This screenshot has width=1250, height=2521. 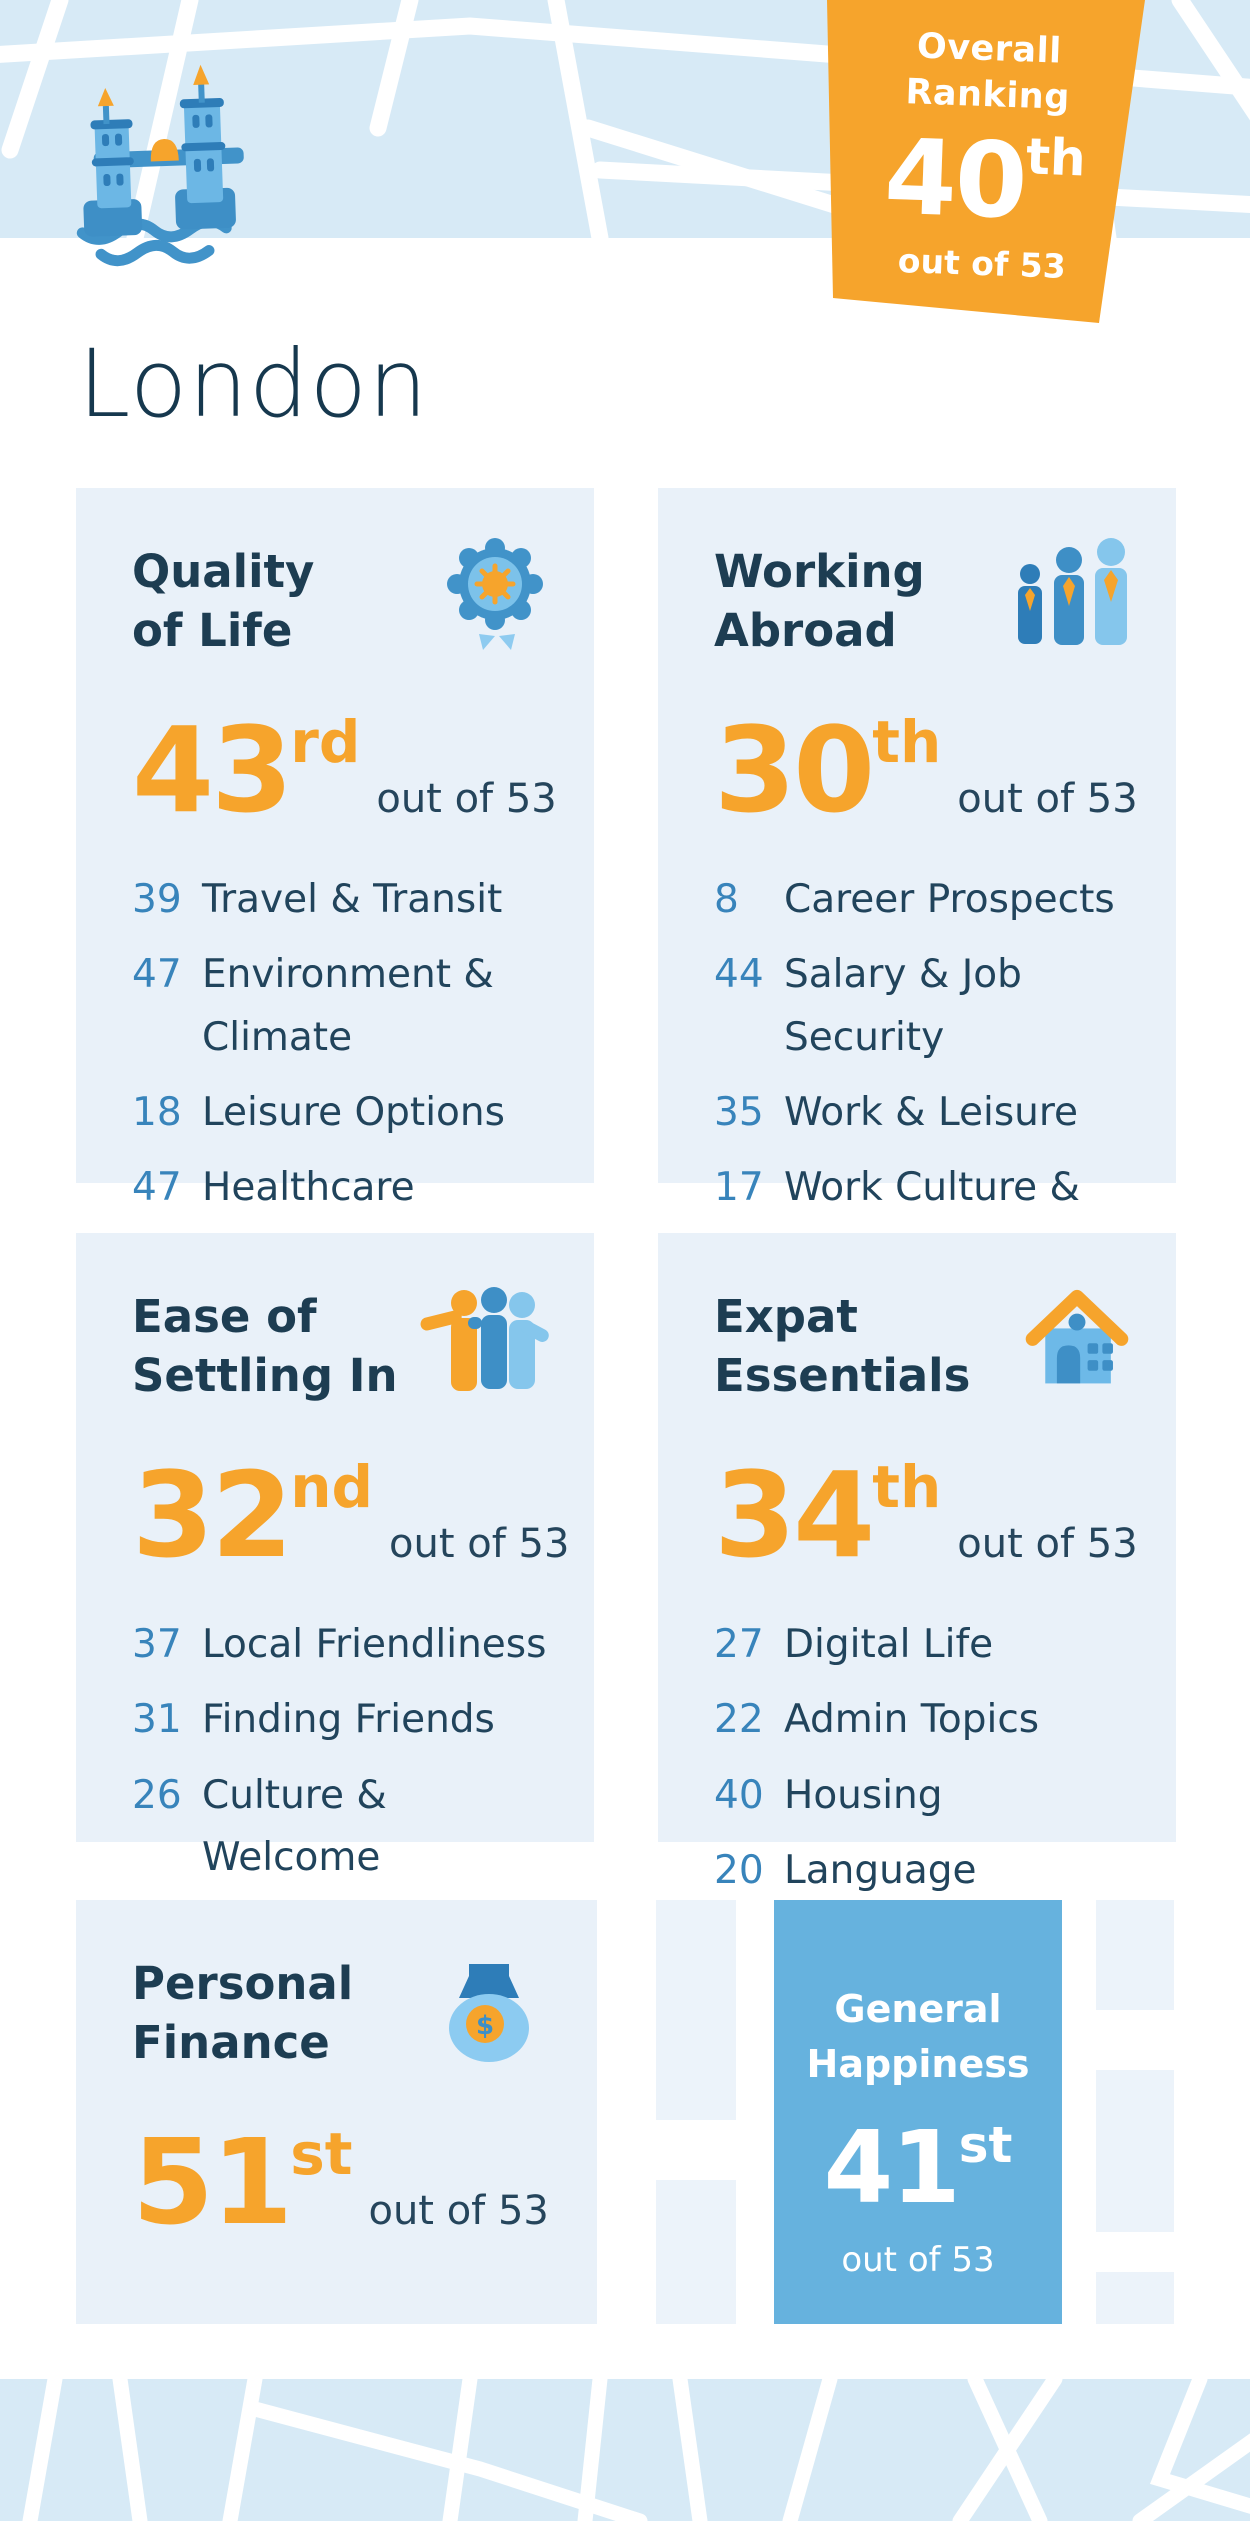 What do you see at coordinates (726, 899) in the screenshot?
I see `subscore-rank: 8` at bounding box center [726, 899].